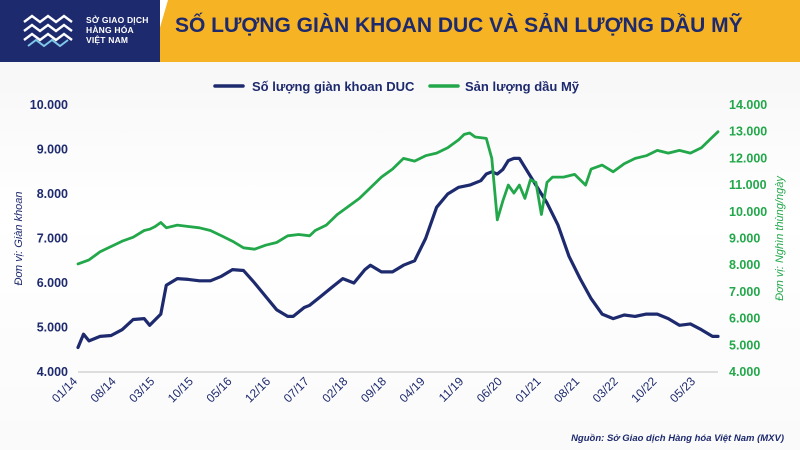  I want to click on y-left-tick-label: 9.000, so click(52, 150).